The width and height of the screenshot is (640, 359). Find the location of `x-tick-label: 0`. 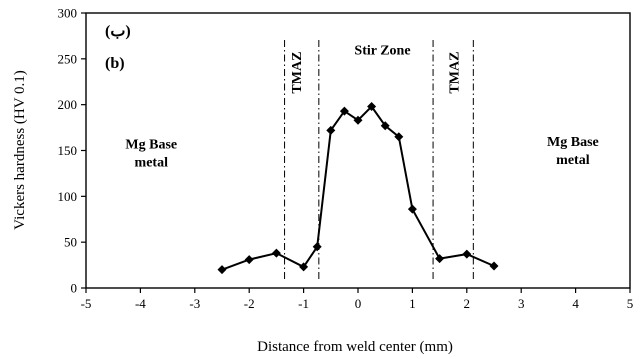

x-tick-label: 0 is located at coordinates (358, 303).